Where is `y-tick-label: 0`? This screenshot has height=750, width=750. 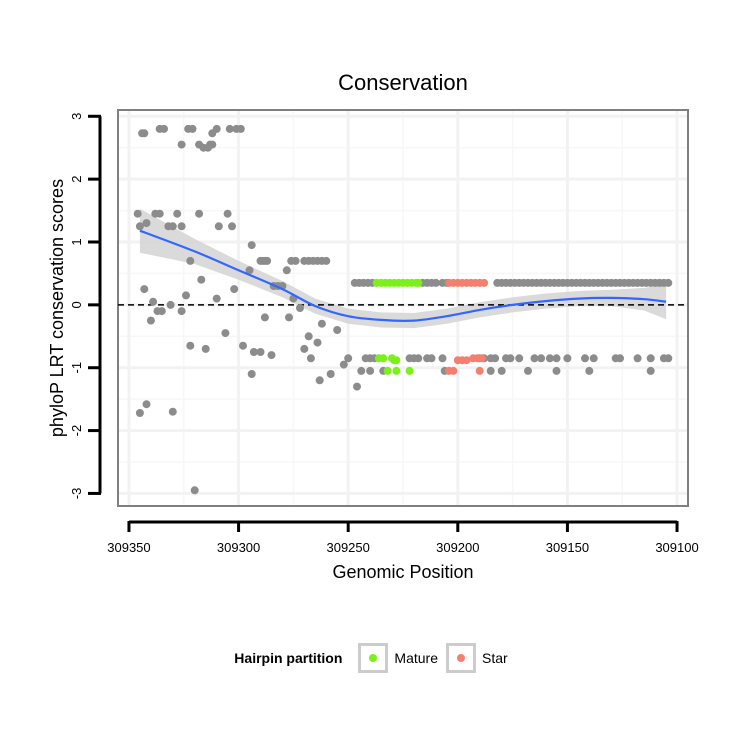 y-tick-label: 0 is located at coordinates (76, 304).